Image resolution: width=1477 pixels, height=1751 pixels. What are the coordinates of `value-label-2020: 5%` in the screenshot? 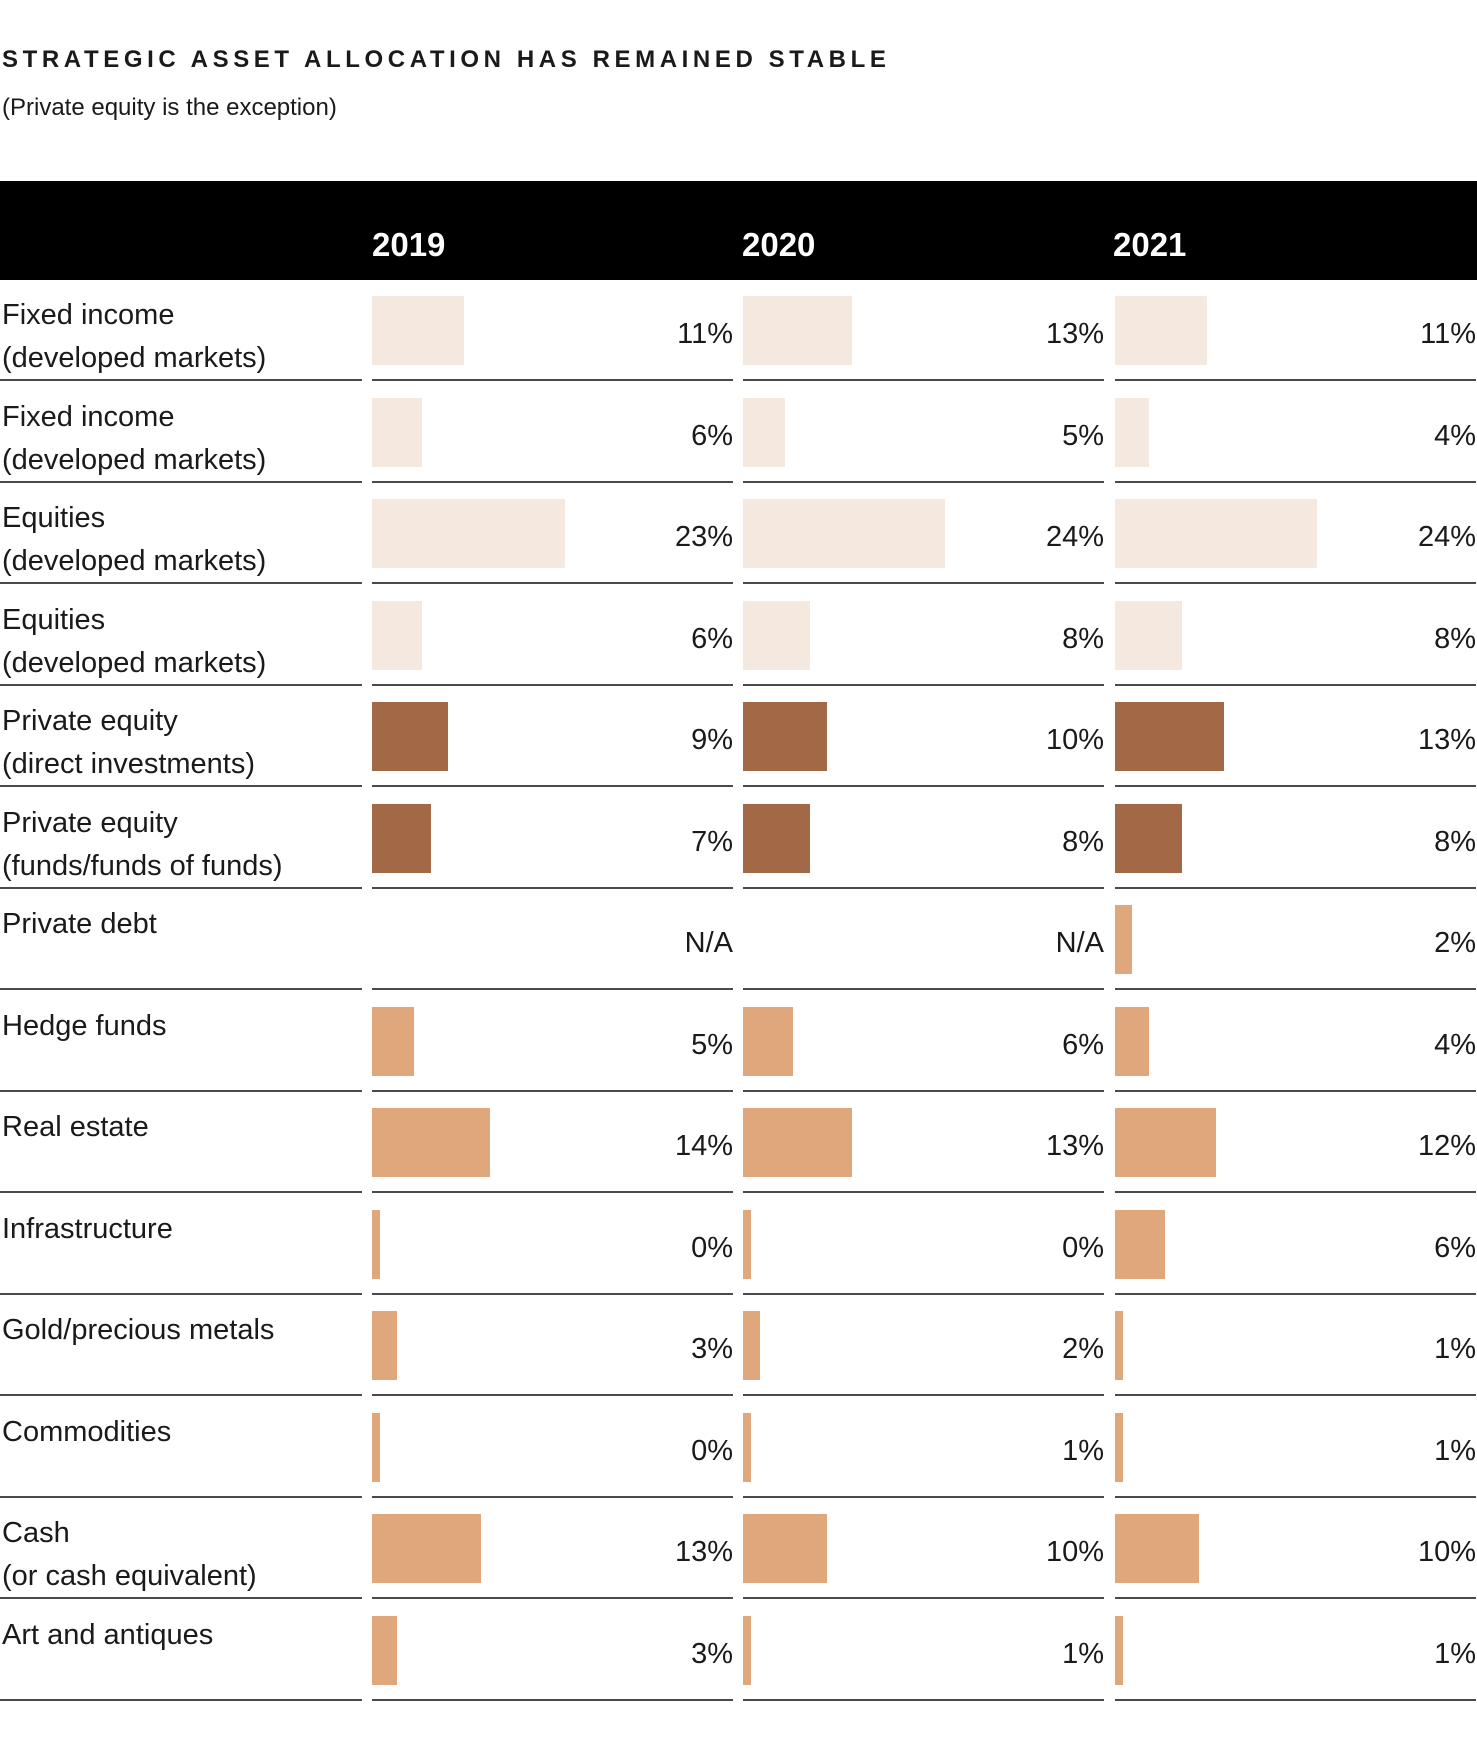 It's located at (1083, 435).